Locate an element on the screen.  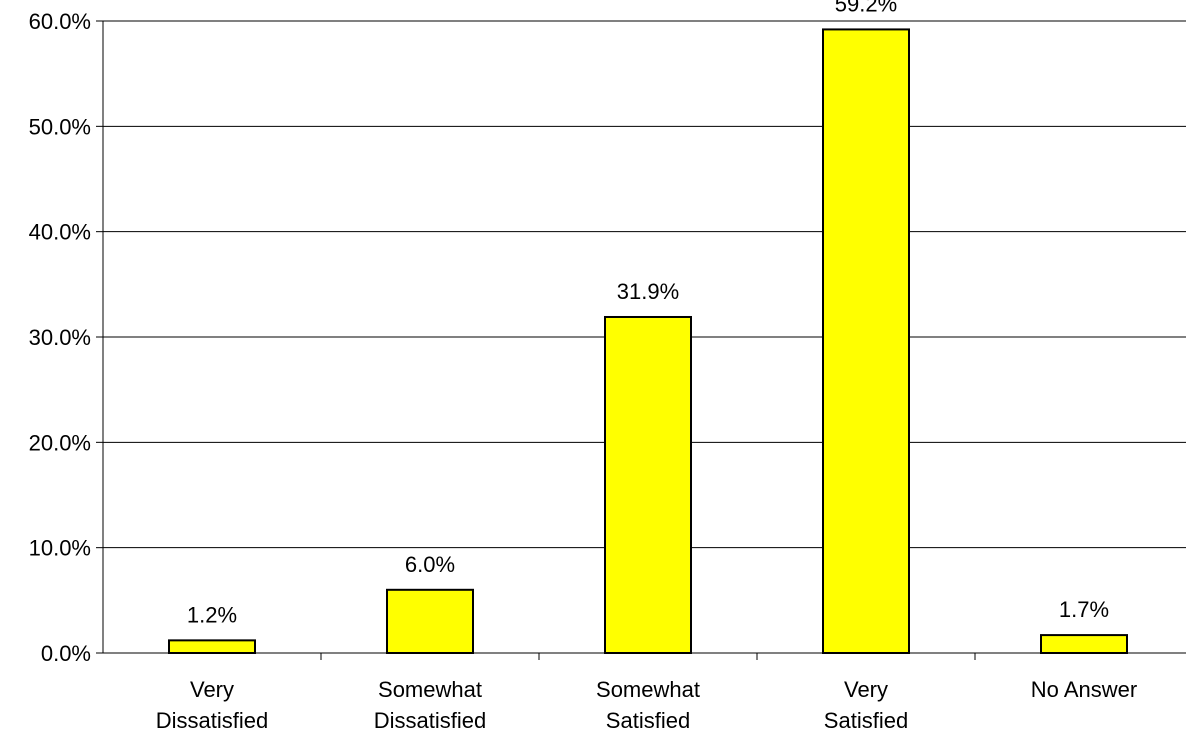
y-tick-label: 40.0% is located at coordinates (60, 232).